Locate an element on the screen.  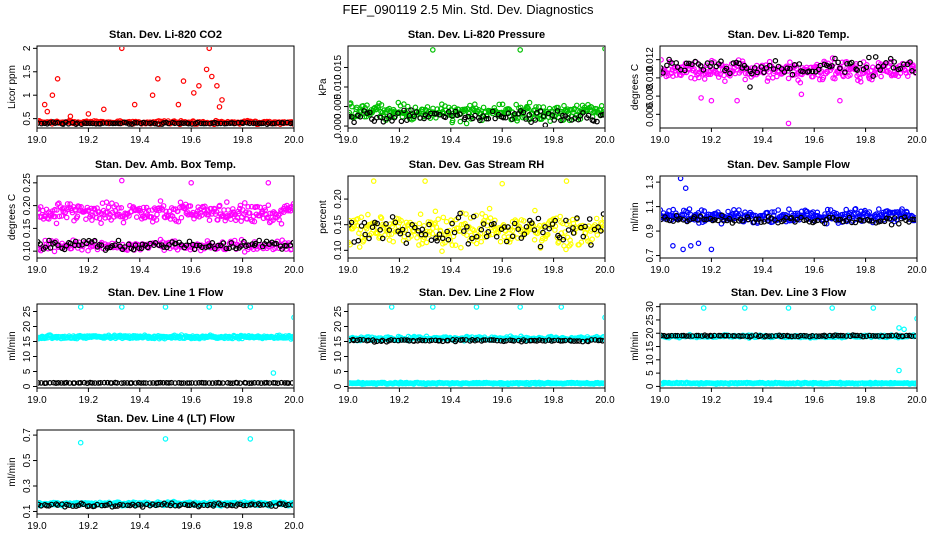
y-tick-label: 0.15 is located at coordinates (338, 225).